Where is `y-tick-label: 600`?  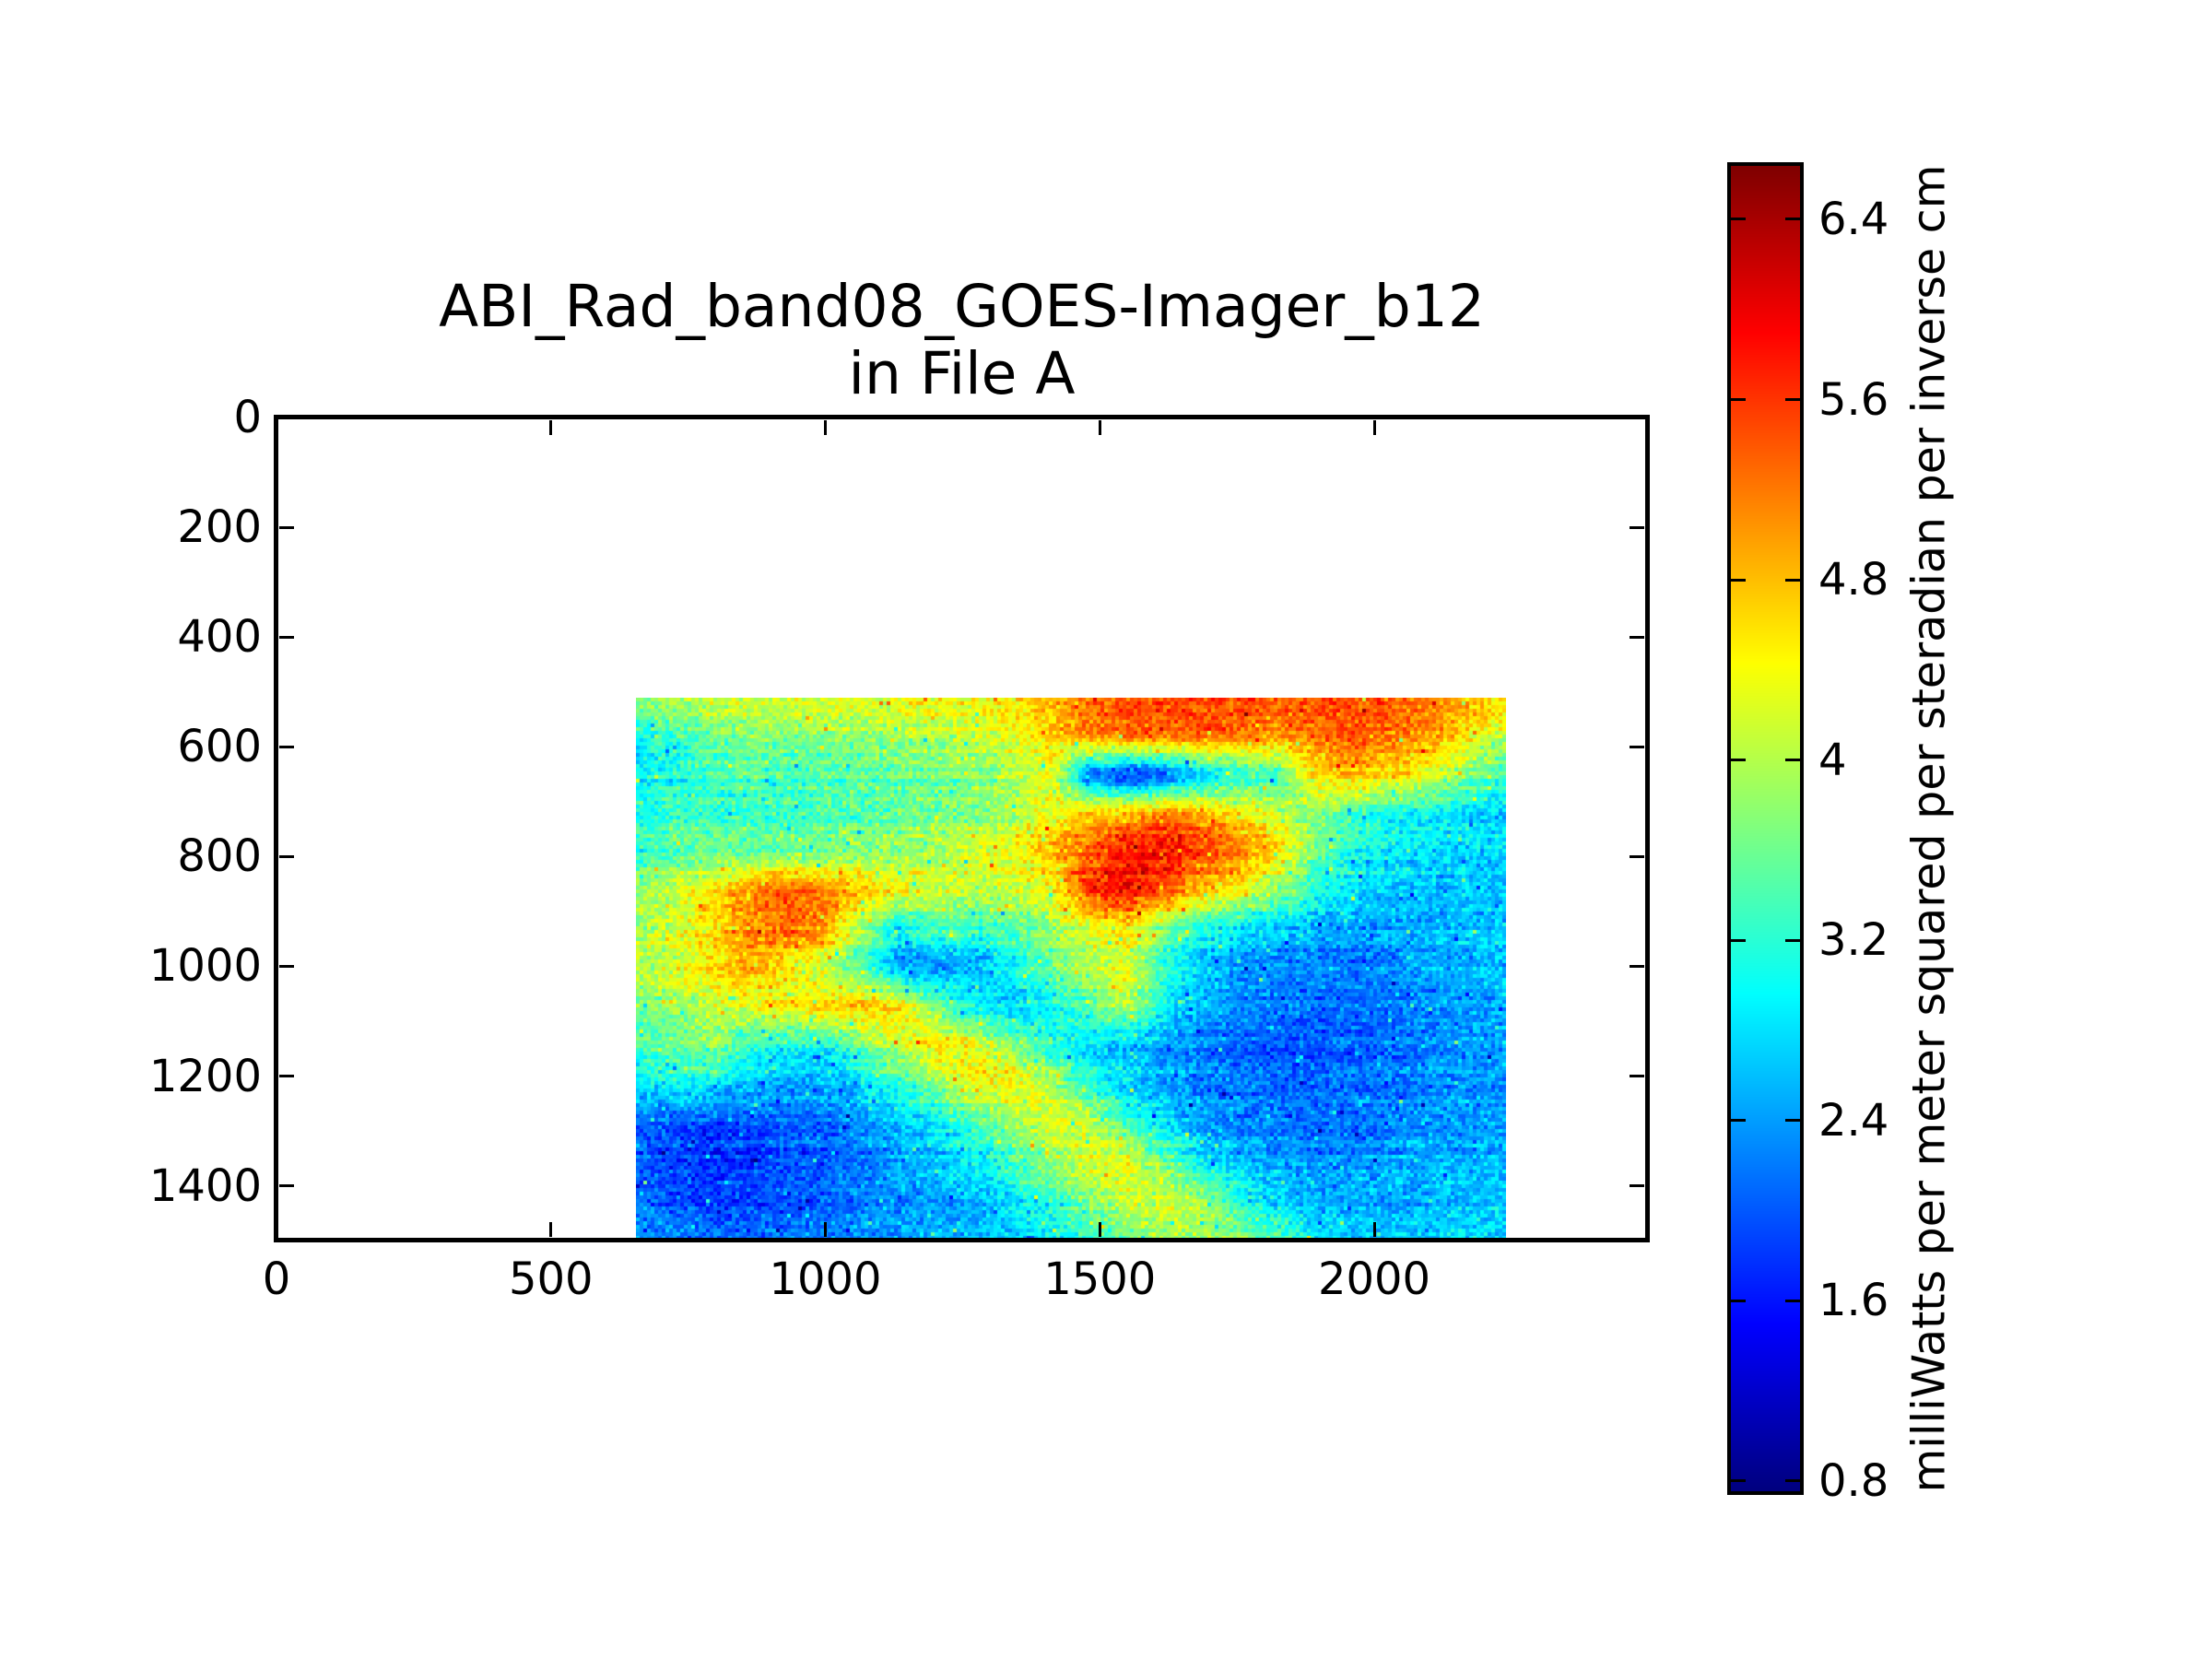
y-tick-label: 600 is located at coordinates (219, 747).